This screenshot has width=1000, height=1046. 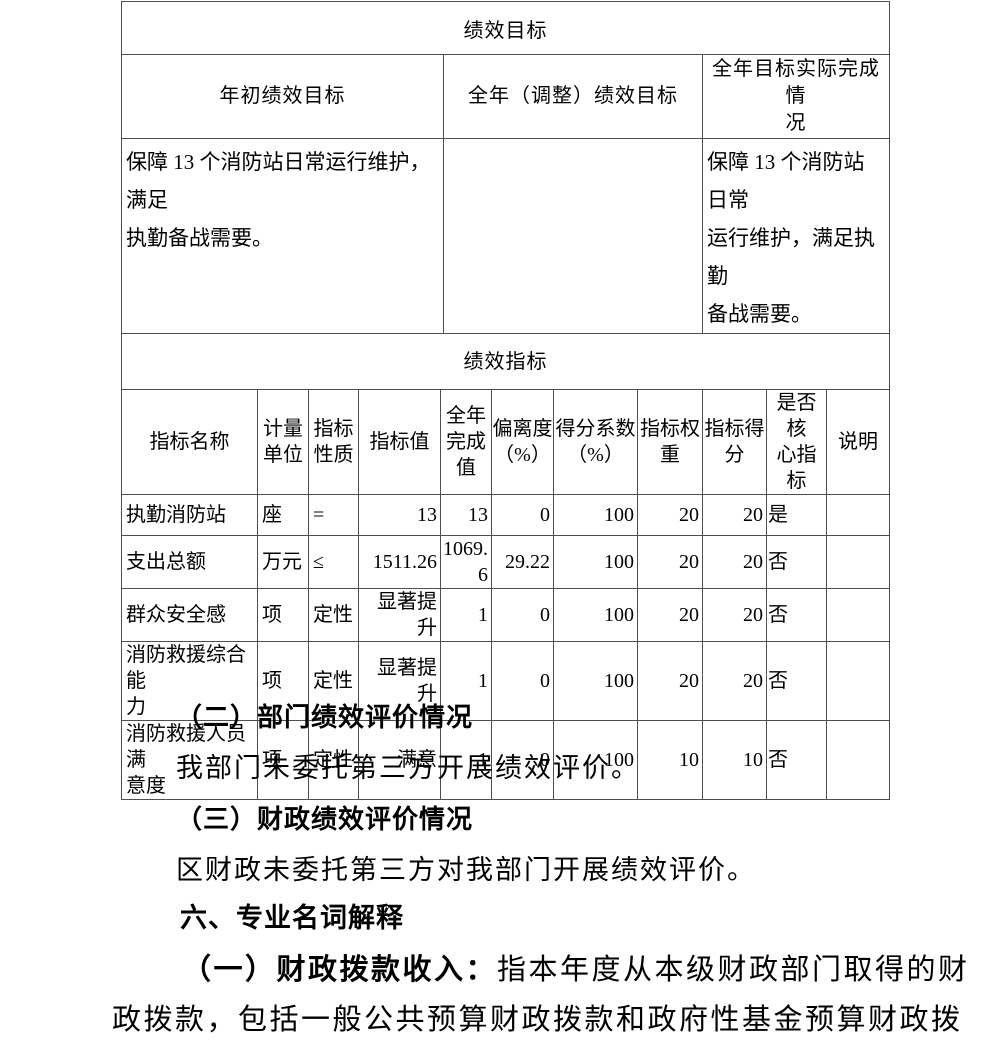 I want to click on table-row: 消防救援人员满 意度 项 定性 满意 1 0 100 10 10 否, so click(x=506, y=760).